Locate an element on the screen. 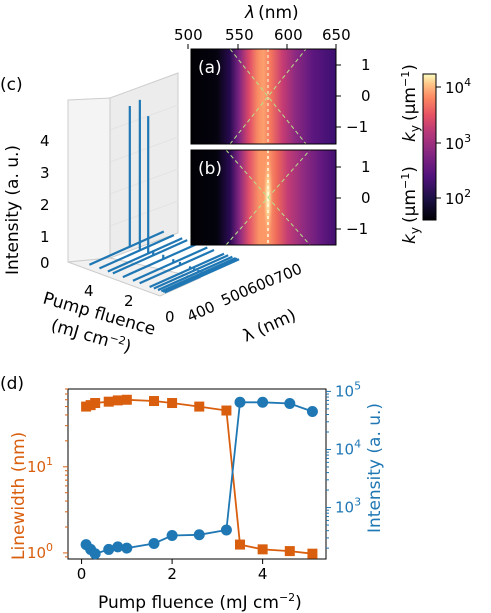 The height and width of the screenshot is (613, 491). top-wavelength-axis: λ (nm) 500 550 600 650 is located at coordinates (262, 26).